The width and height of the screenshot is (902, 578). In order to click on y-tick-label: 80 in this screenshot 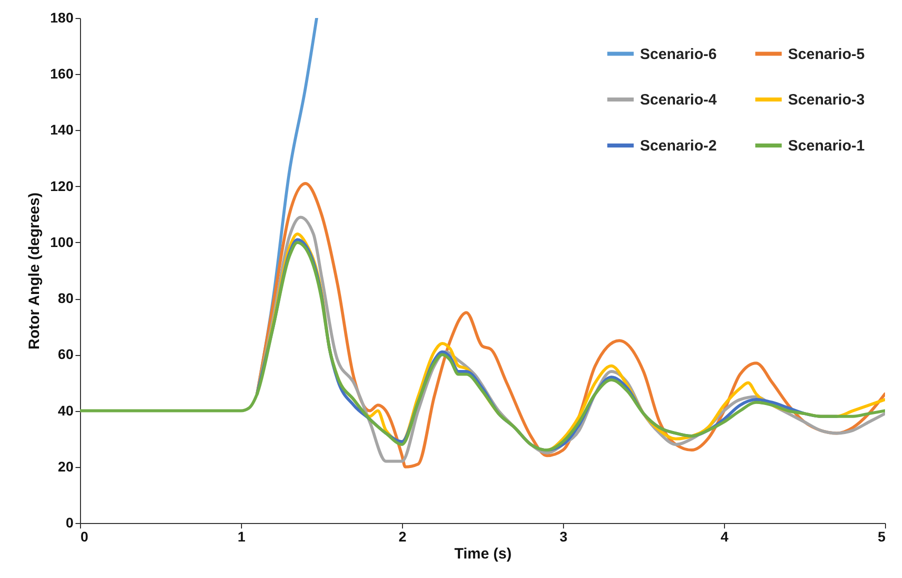, I will do `click(66, 298)`.